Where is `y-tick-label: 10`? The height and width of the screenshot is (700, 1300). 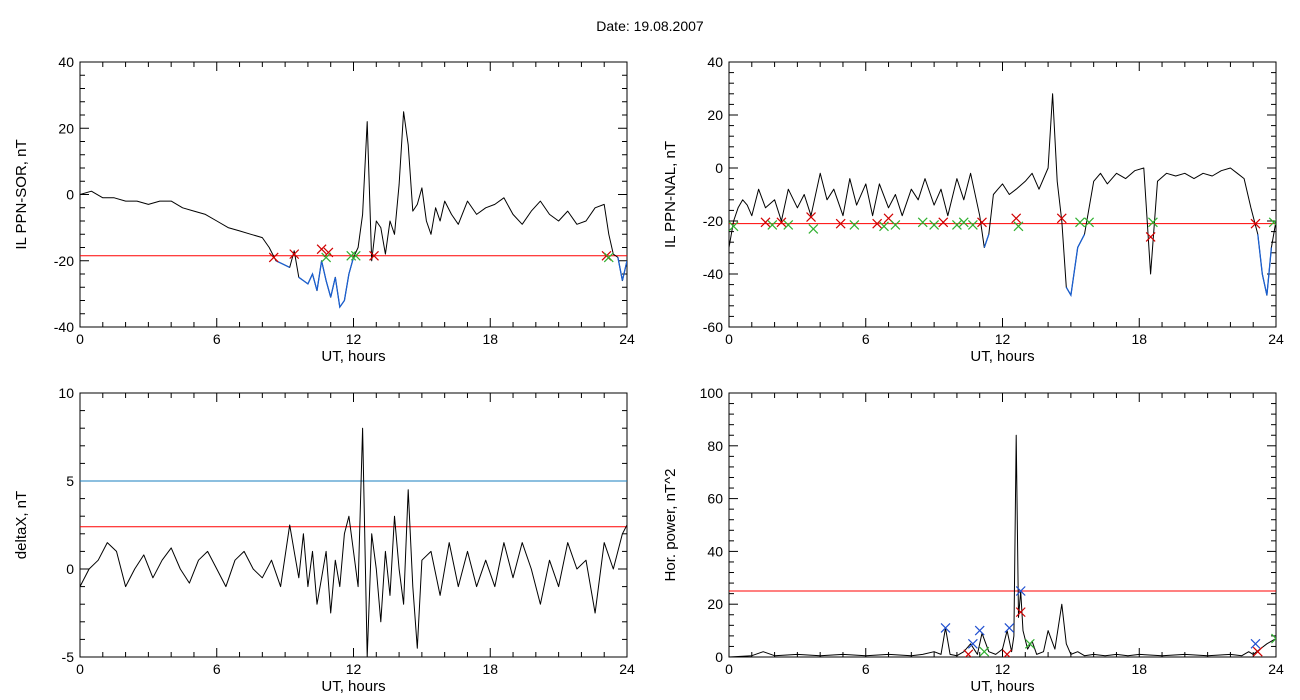 y-tick-label: 10 is located at coordinates (66, 393).